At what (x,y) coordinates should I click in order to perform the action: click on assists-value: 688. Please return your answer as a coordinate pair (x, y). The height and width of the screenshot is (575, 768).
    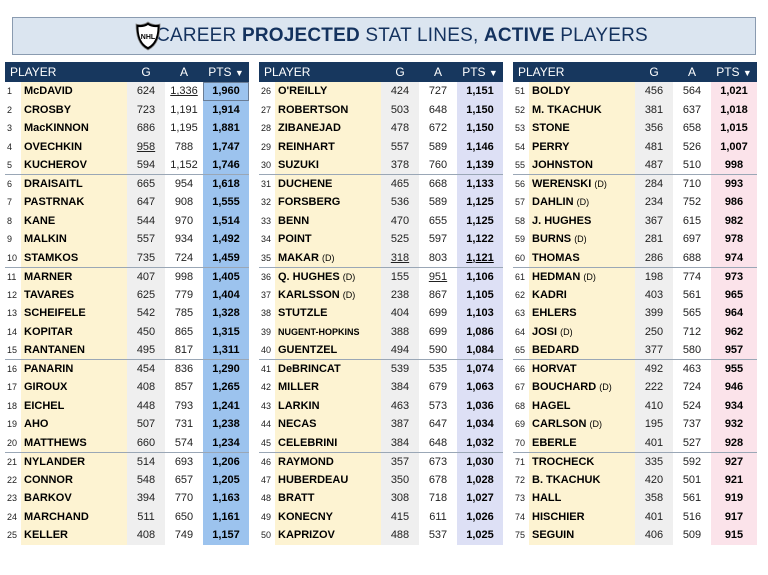
    Looking at the image, I should click on (692, 257).